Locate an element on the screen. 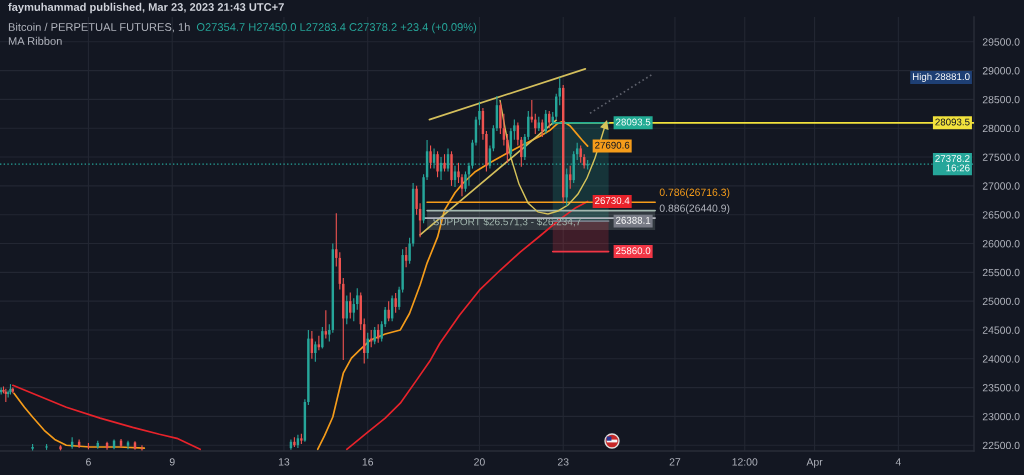 This screenshot has height=475, width=1024. y-tick-label: 28000.0 is located at coordinates (1001, 128).